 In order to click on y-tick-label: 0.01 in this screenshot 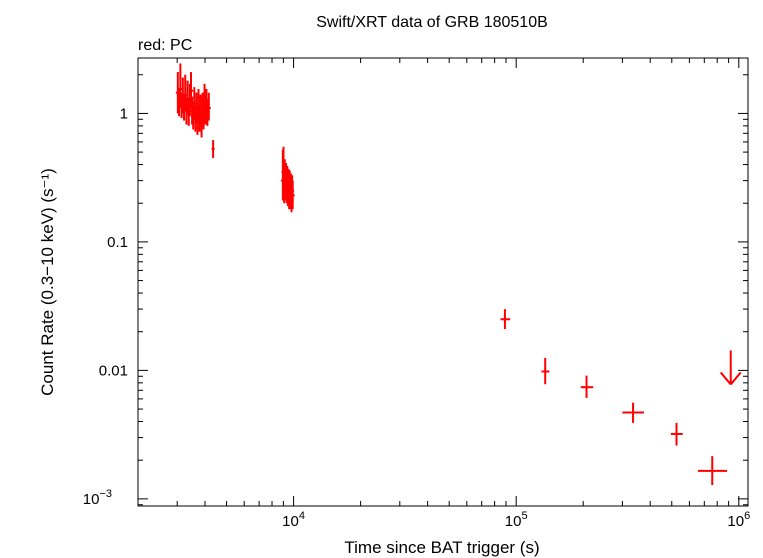, I will do `click(113, 370)`.